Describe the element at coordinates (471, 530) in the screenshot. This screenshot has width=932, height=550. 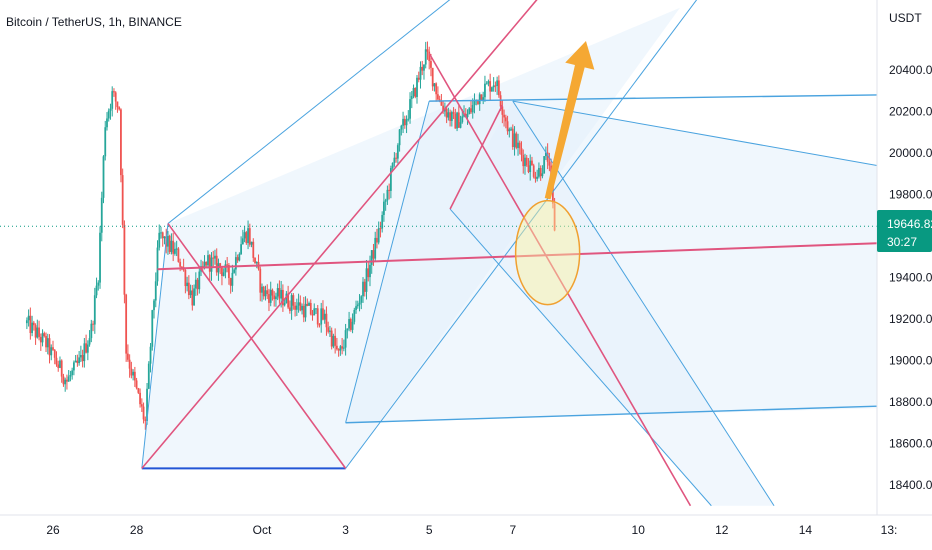
I see `time-axis: 26 28 Oct 3 5 7 10 12 14 13:` at that location.